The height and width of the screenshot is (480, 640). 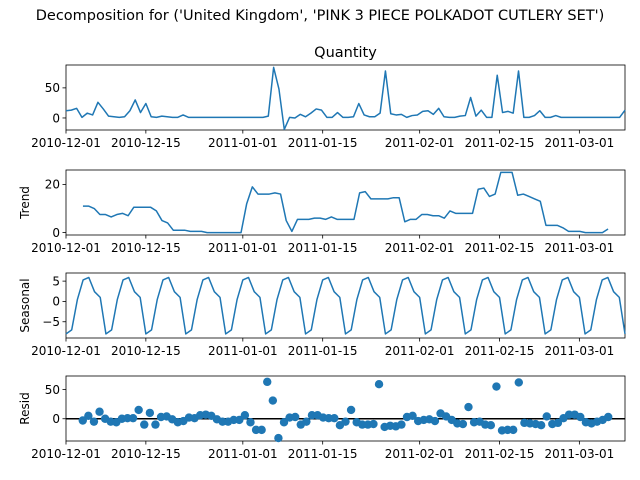 I want to click on y-axis-label: Trend, so click(x=25, y=203).